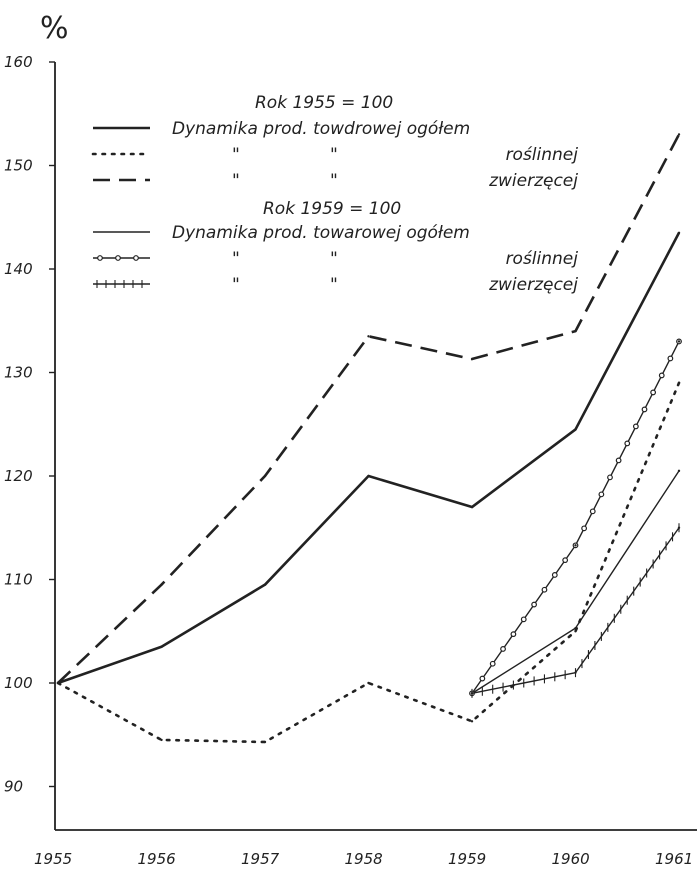  Describe the element at coordinates (674, 859) in the screenshot. I see `x-tick-label: 1961` at that location.